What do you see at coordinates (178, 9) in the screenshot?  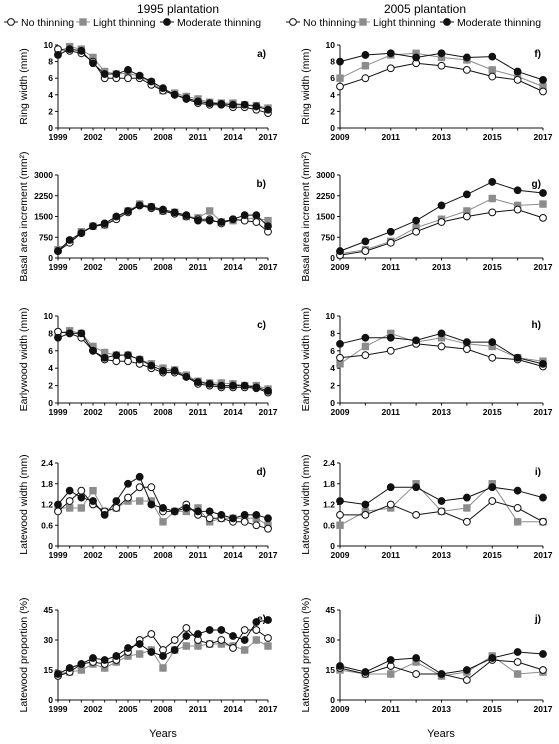 I see `column-title-1995: 1995 plantation` at bounding box center [178, 9].